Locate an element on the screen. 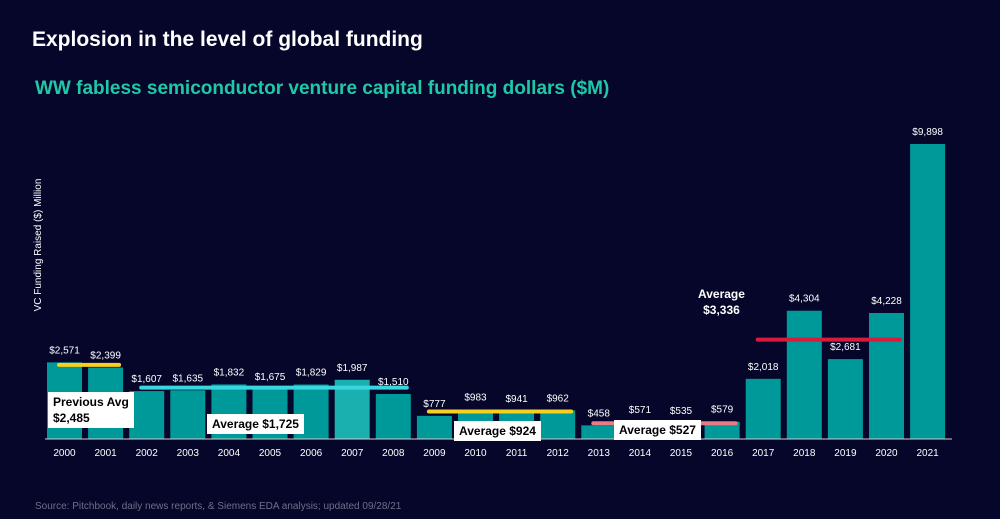 This screenshot has height=519, width=1000. value-label-2005: $1,675 is located at coordinates (270, 377).